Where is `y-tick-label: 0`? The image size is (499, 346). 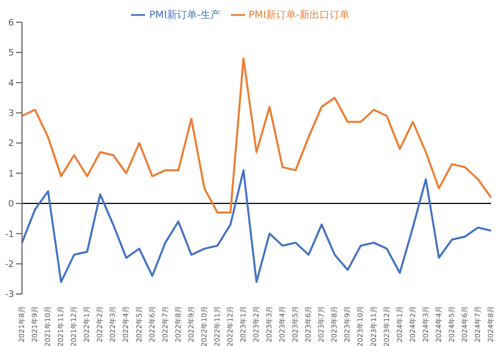 y-tick-label: 0 is located at coordinates (11, 205).